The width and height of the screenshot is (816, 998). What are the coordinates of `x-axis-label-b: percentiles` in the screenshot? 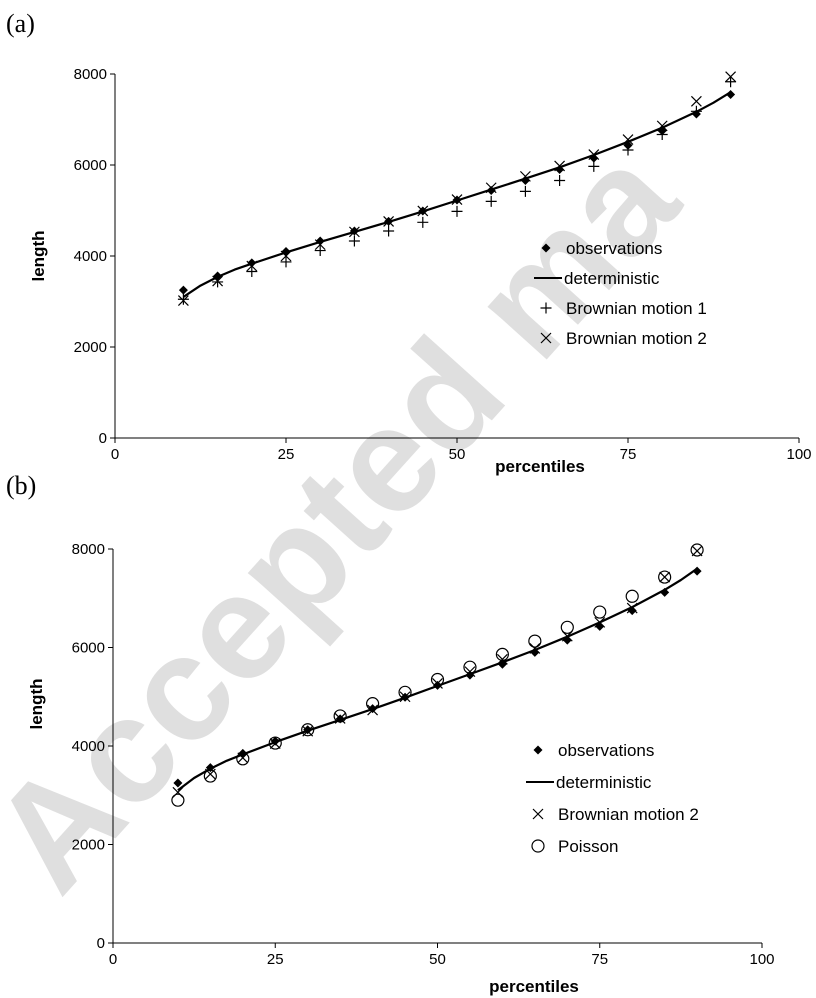 It's located at (534, 986).